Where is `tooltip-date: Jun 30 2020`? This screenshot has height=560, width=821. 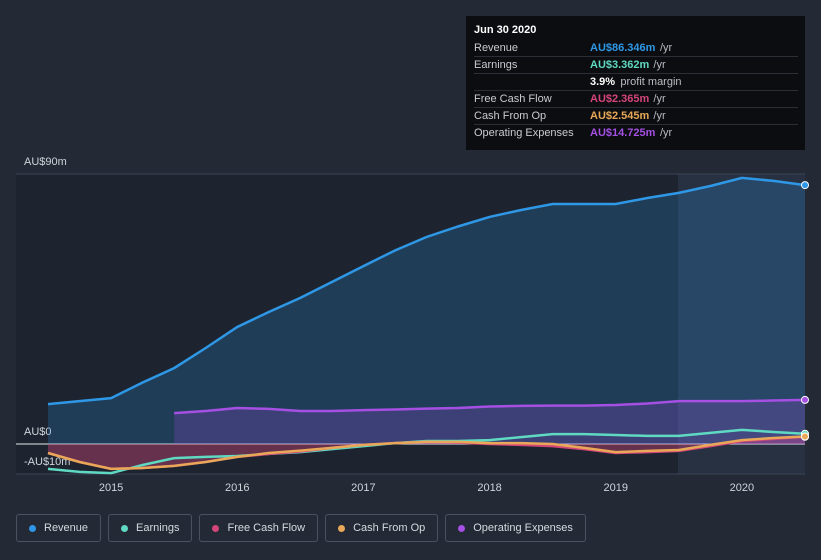 tooltip-date: Jun 30 2020 is located at coordinates (505, 30).